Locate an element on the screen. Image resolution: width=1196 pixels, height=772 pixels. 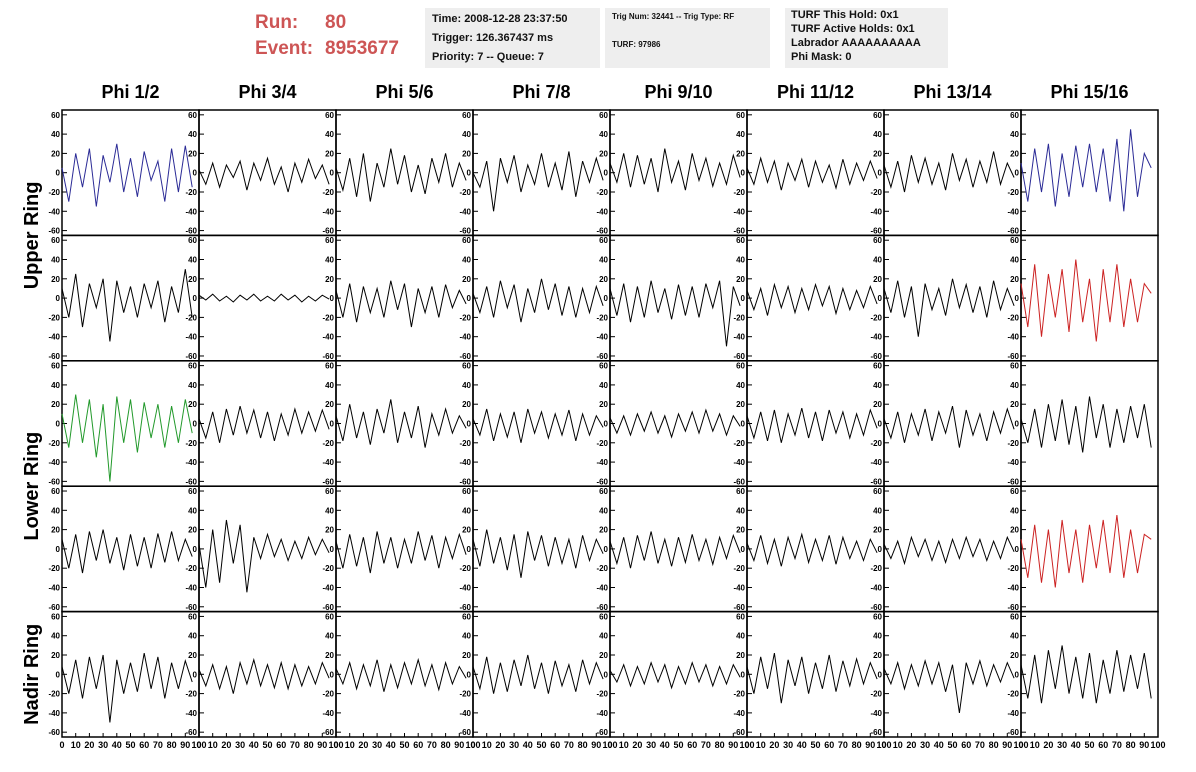
row-label: Upper Ring is located at coordinates (32, 236).